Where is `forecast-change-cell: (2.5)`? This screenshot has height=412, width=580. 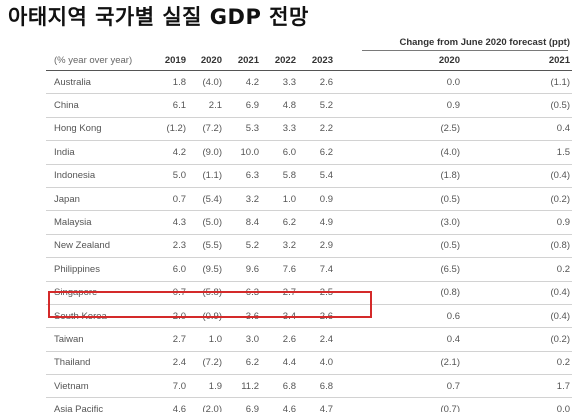 forecast-change-cell: (2.5) is located at coordinates (396, 129).